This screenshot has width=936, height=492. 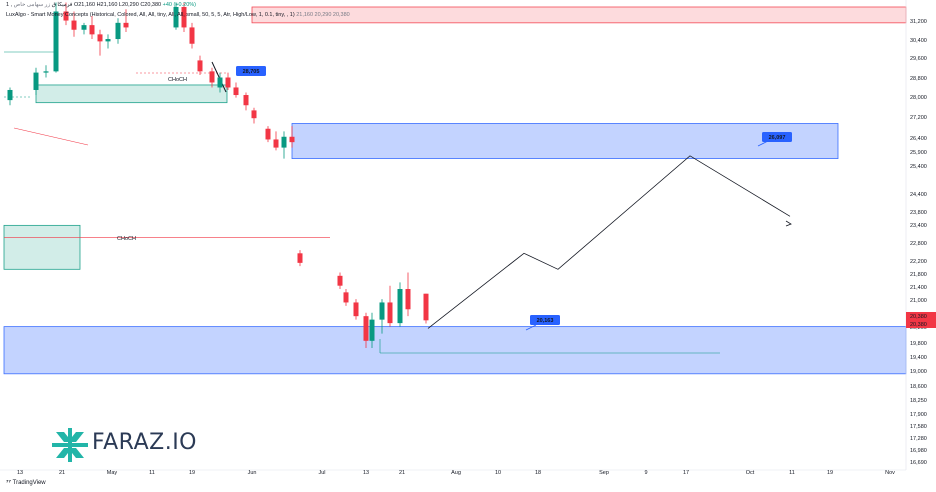 What do you see at coordinates (645, 473) in the screenshot?
I see `time-tick-label: 9` at bounding box center [645, 473].